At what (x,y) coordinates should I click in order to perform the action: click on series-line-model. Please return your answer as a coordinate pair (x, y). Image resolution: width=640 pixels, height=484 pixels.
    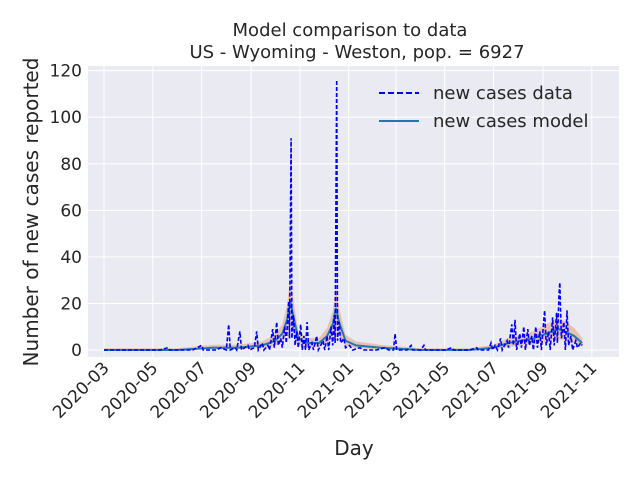
    Looking at the image, I should click on (343, 325).